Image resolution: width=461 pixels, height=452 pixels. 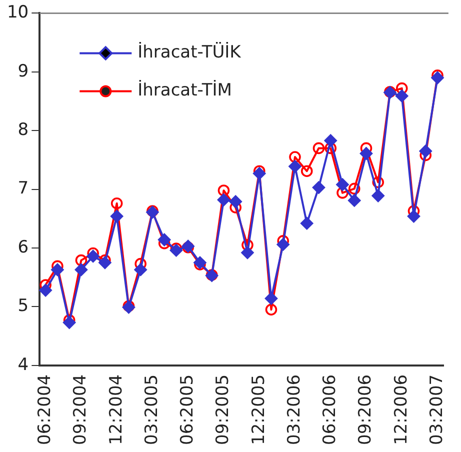 What do you see at coordinates (17, 12) in the screenshot?
I see `y-tick-label: 10` at bounding box center [17, 12].